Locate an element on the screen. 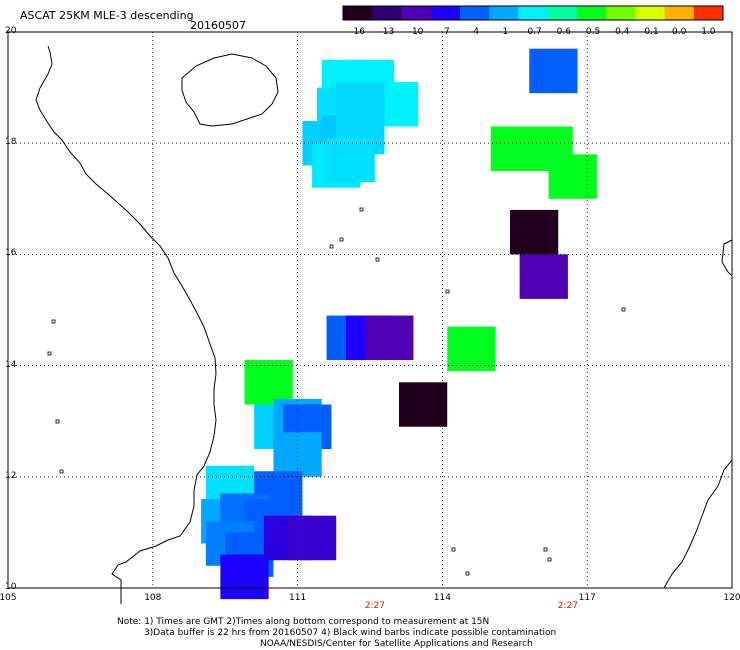  lat-tick-label: 14 is located at coordinates (11, 364).